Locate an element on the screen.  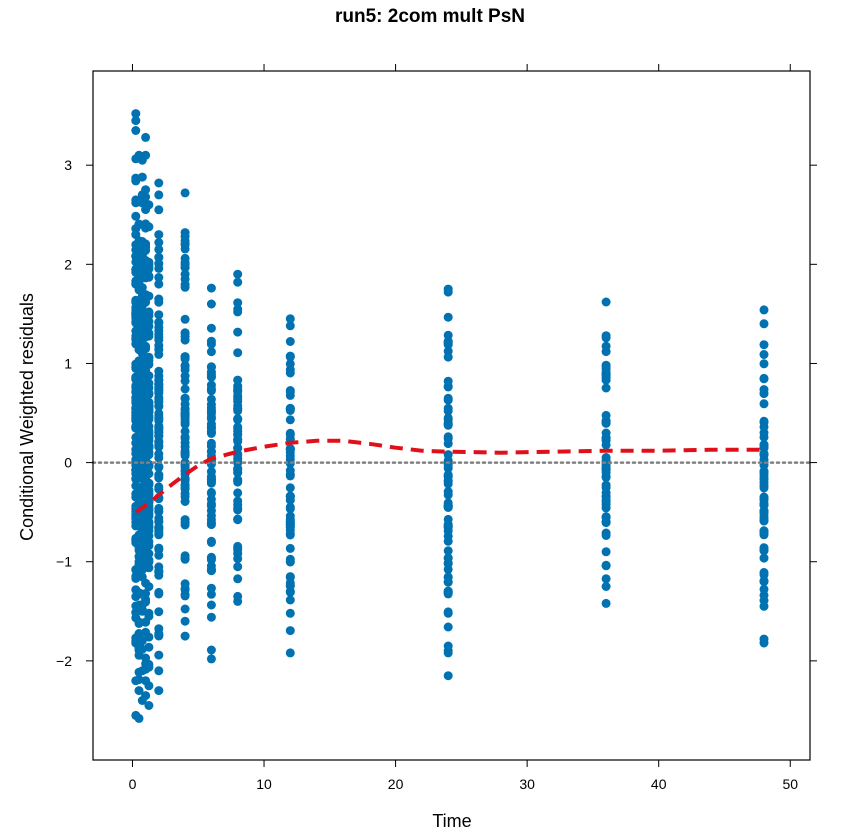
smooth-line-layer is located at coordinates (449, 476).